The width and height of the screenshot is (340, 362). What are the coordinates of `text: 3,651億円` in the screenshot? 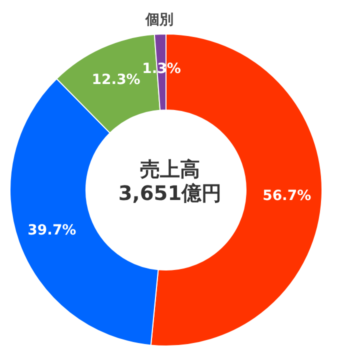 It's located at (170, 193).